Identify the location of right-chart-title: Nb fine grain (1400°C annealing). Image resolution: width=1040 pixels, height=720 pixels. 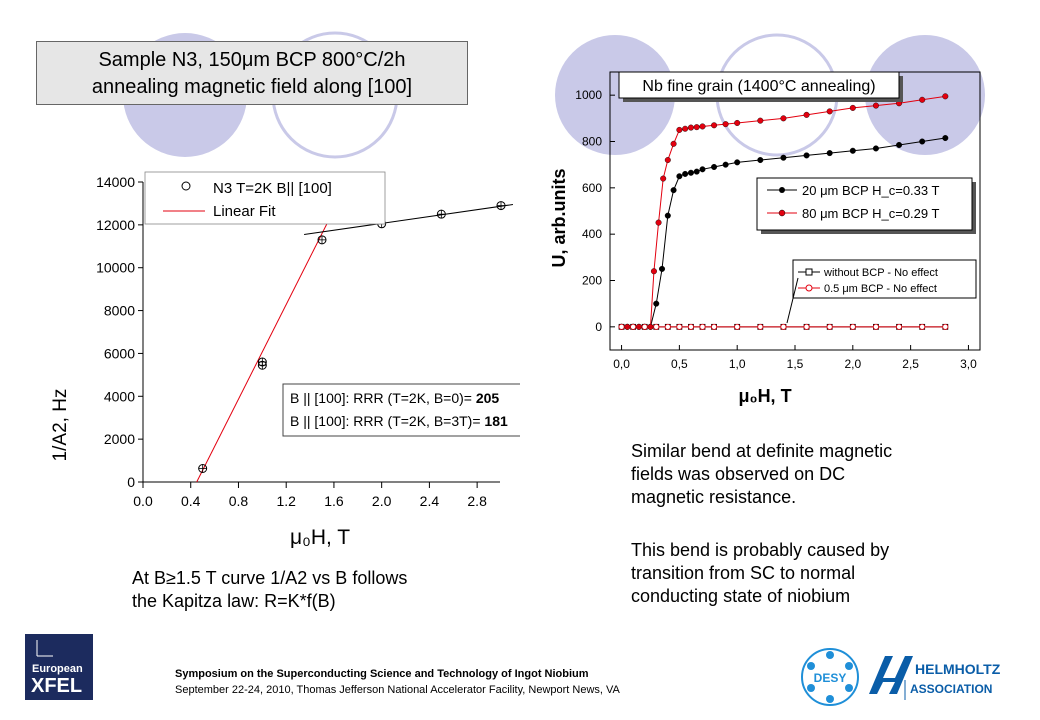
(758, 86).